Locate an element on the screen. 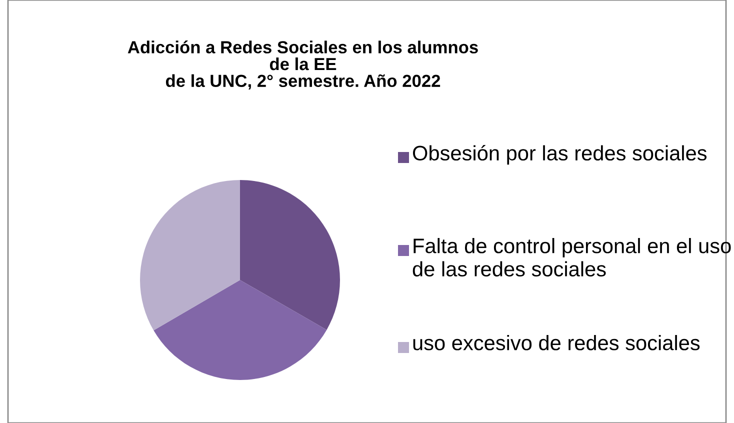  legend-label: uso excesivo de redes sociales is located at coordinates (556, 342).